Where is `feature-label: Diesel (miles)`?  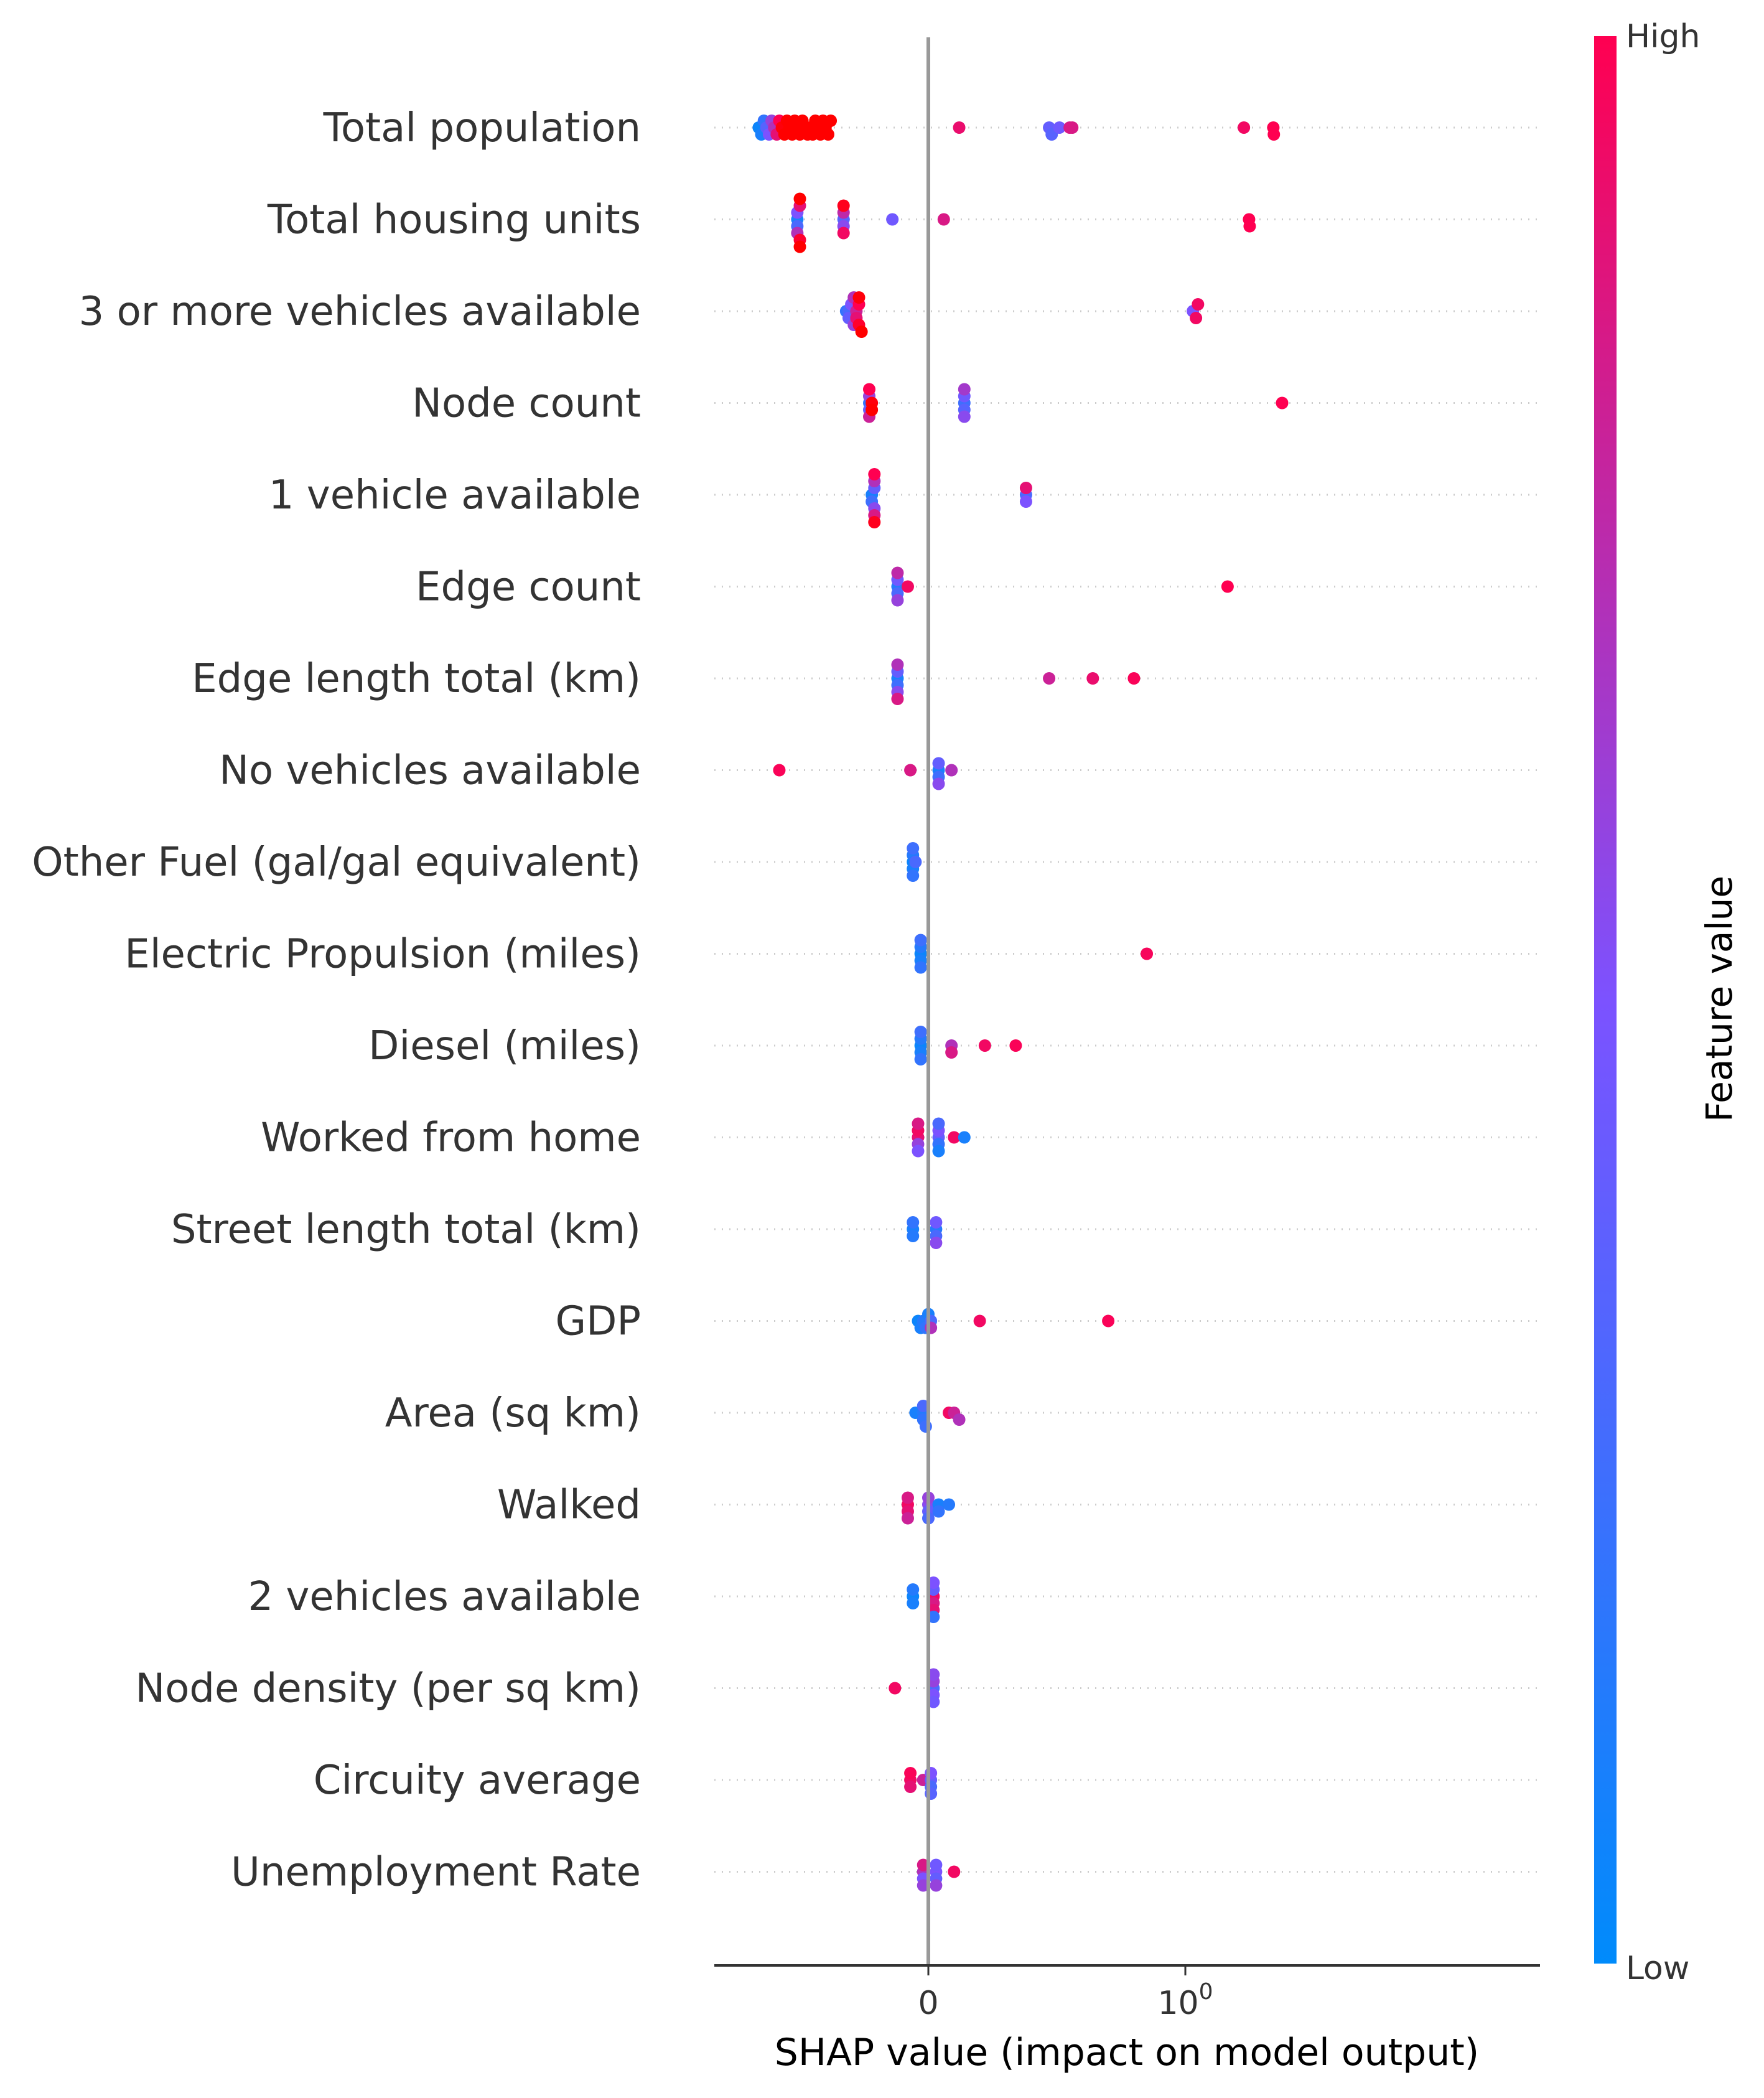
feature-label: Diesel (miles) is located at coordinates (504, 1046).